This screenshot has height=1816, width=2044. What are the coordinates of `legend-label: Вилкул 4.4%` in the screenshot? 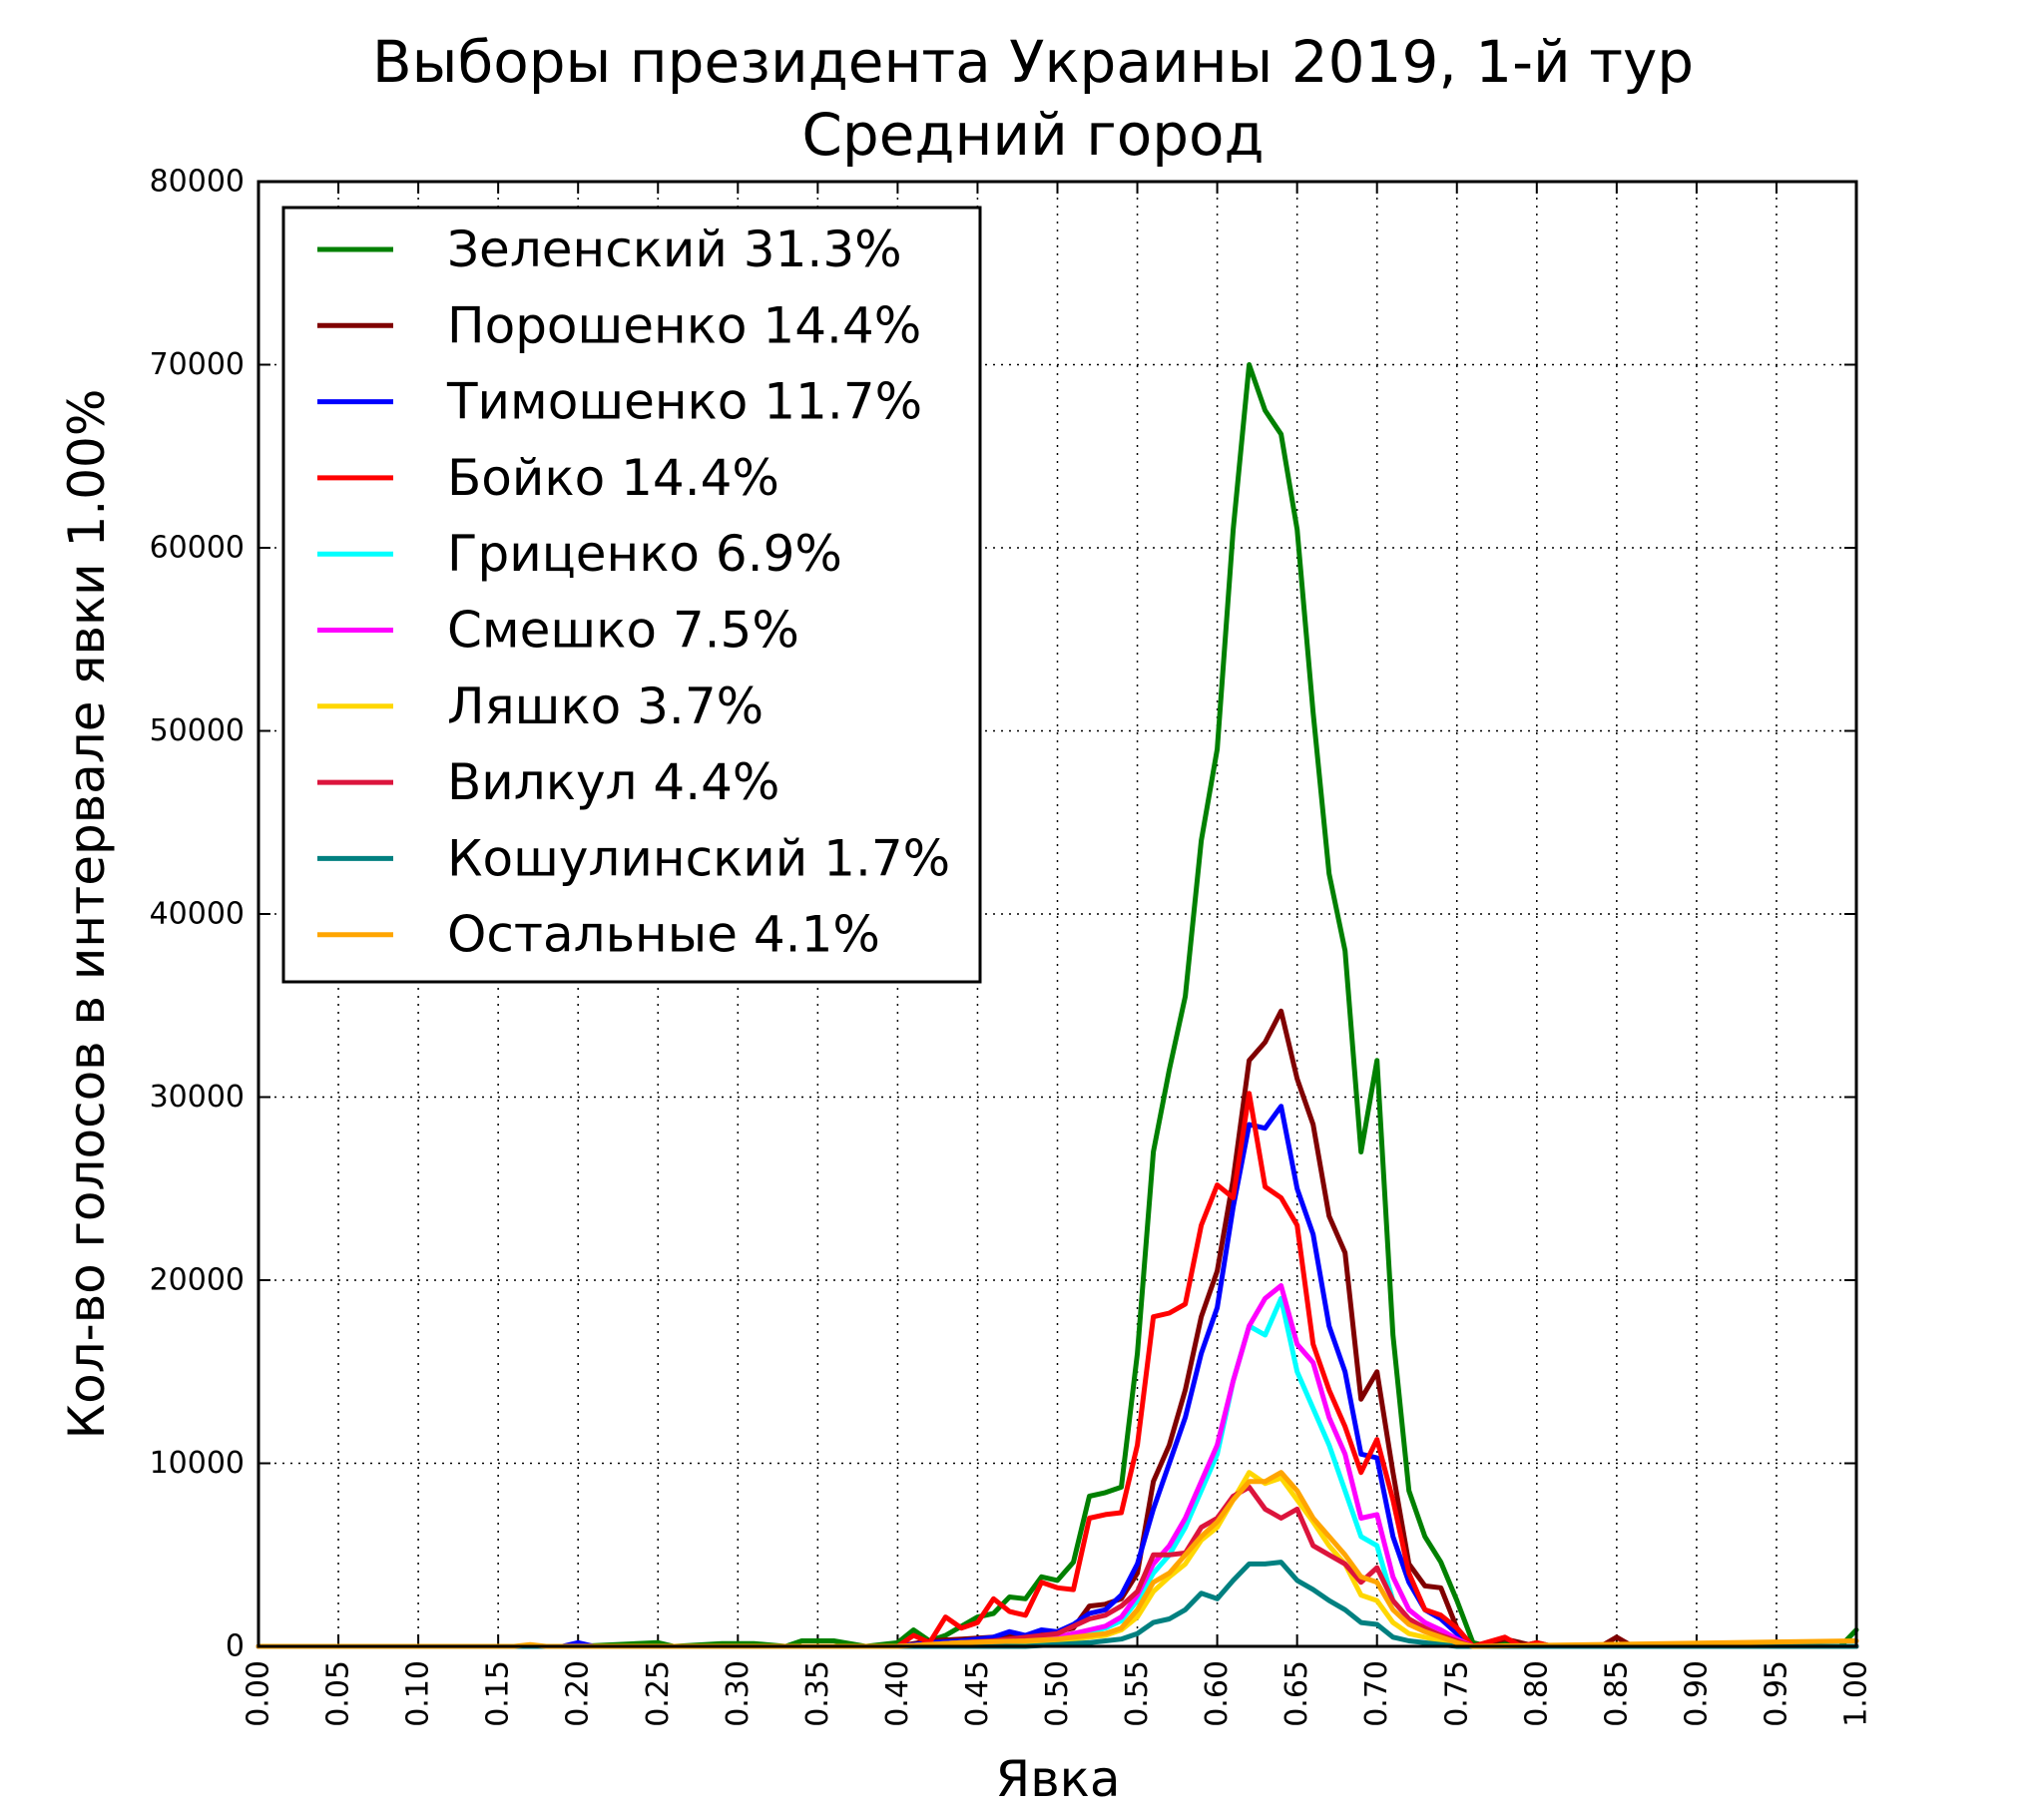 It's located at (613, 782).